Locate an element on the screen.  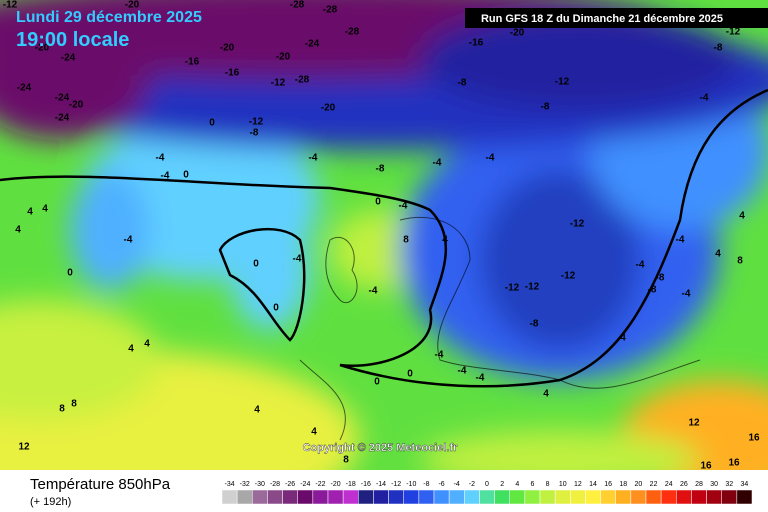
colorbar-label: -6 is located at coordinates (441, 484).